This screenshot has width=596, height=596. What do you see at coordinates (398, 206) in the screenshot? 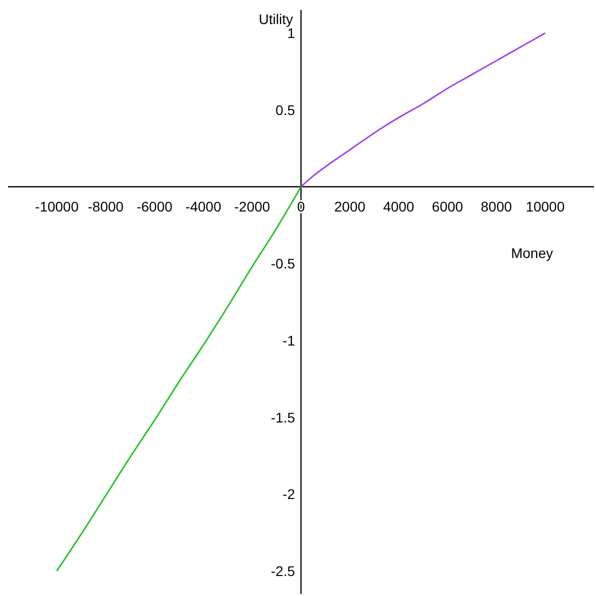
I see `x-tick-label: 4000` at bounding box center [398, 206].